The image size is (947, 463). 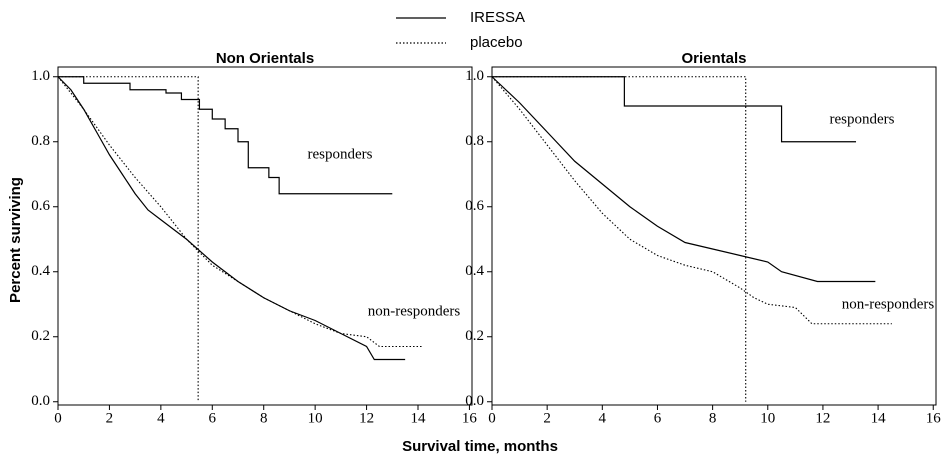 I want to click on y-axis-label: Percent surviving, so click(x=15, y=240).